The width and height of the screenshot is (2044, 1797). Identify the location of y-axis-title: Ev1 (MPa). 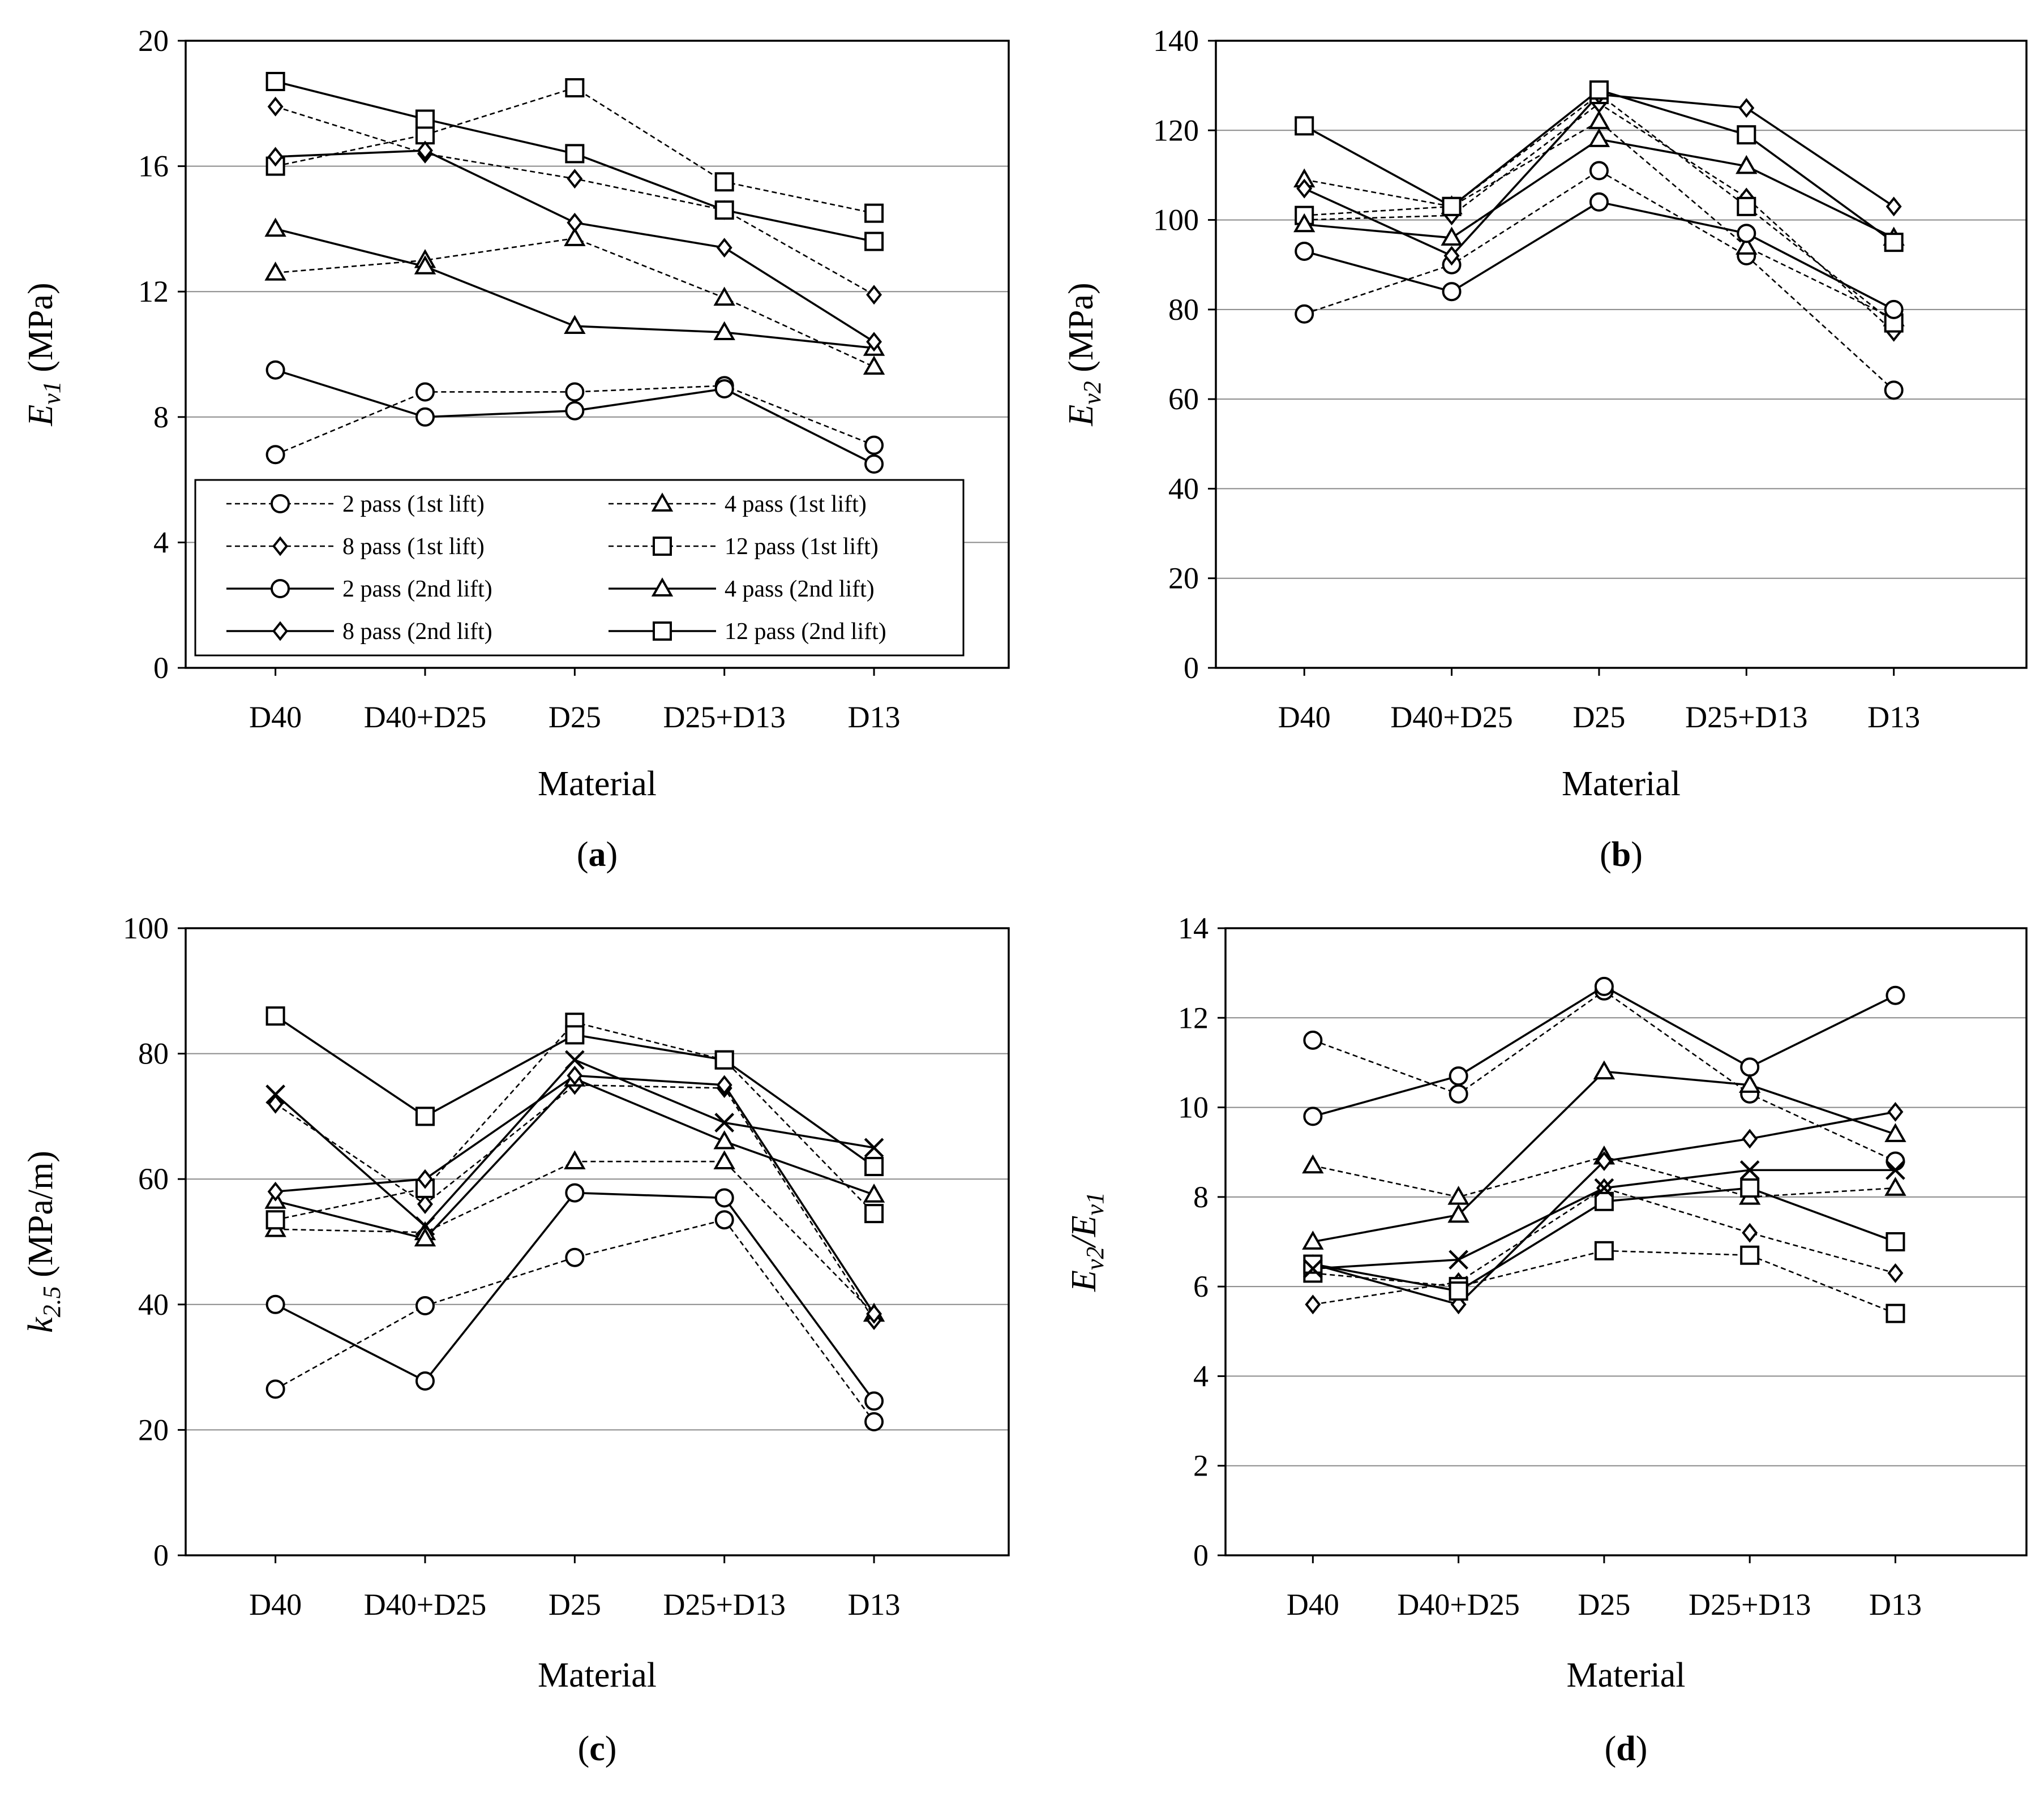
(44, 354).